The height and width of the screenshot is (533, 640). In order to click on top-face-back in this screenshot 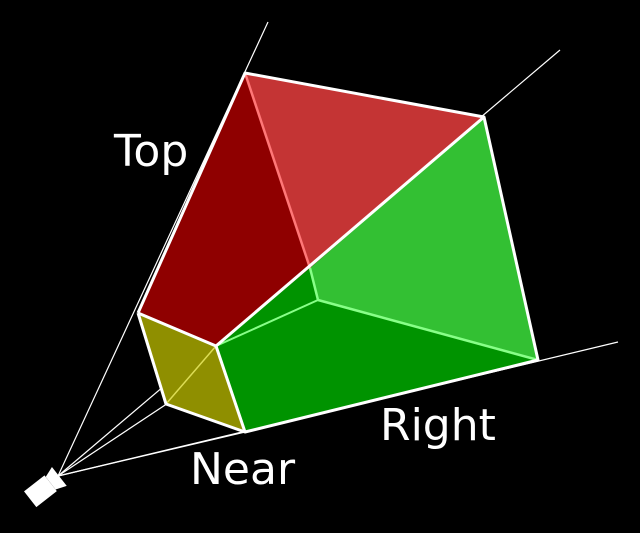, I will do `click(364, 170)`.